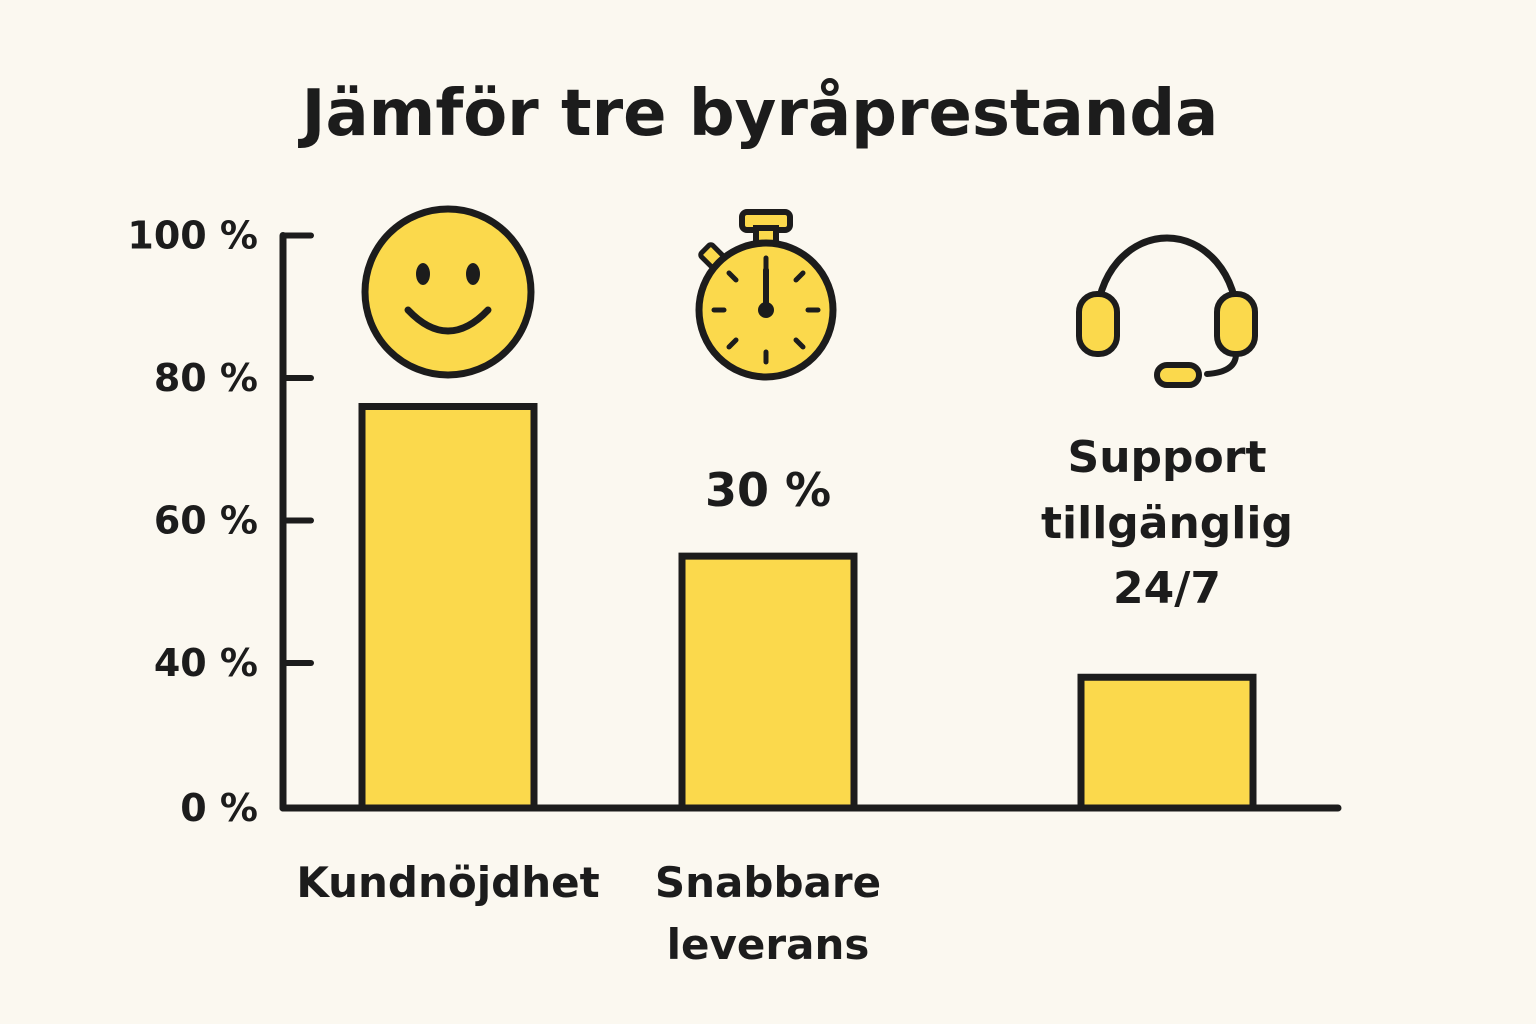 This screenshot has width=1536, height=1024. I want to click on annotation-support-line-3: 24/7, so click(1167, 588).